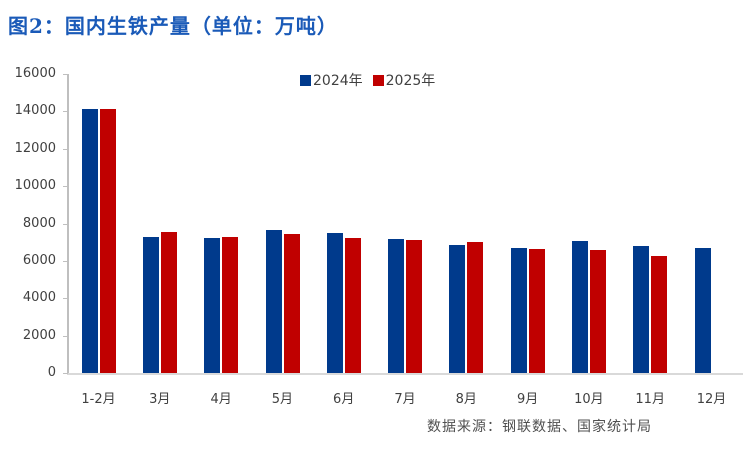 The image size is (745, 450). What do you see at coordinates (35, 73) in the screenshot?
I see `y-tick-label: 16000` at bounding box center [35, 73].